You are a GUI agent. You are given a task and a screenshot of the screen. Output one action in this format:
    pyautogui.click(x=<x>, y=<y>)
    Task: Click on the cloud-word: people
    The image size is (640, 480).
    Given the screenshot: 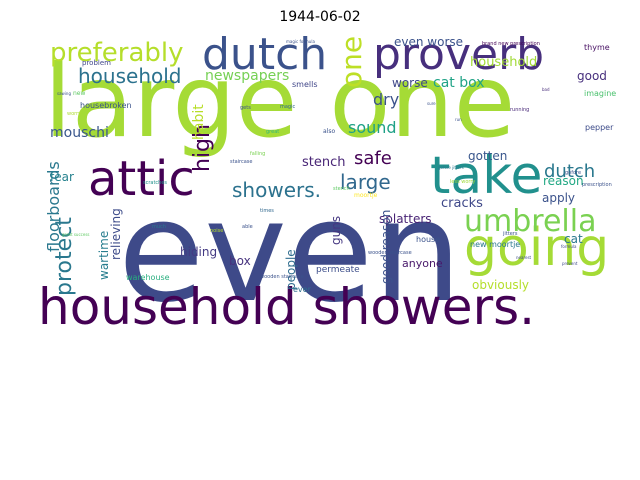 What is the action you would take?
    pyautogui.click(x=291, y=269)
    